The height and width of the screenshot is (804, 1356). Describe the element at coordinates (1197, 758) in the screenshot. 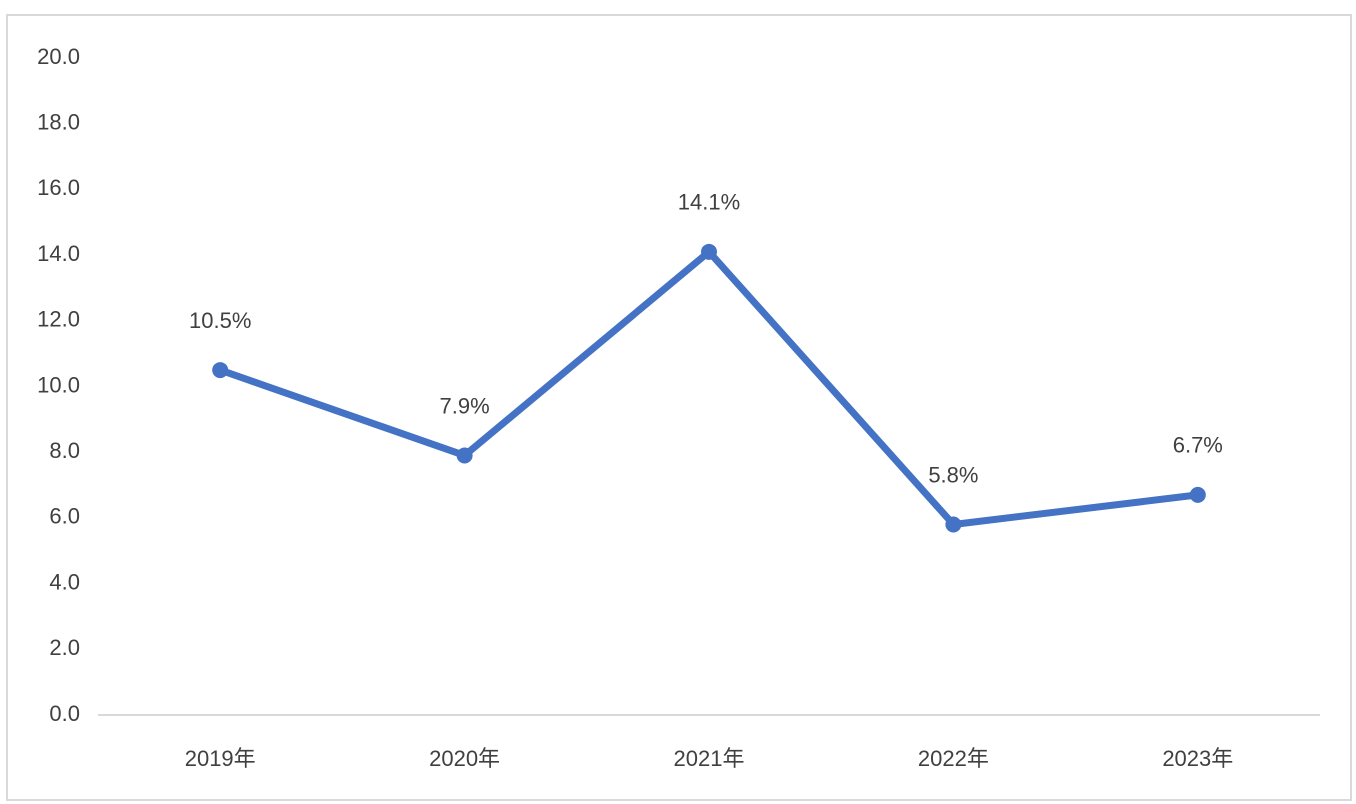

I see `x-tick-label: 2023年` at that location.